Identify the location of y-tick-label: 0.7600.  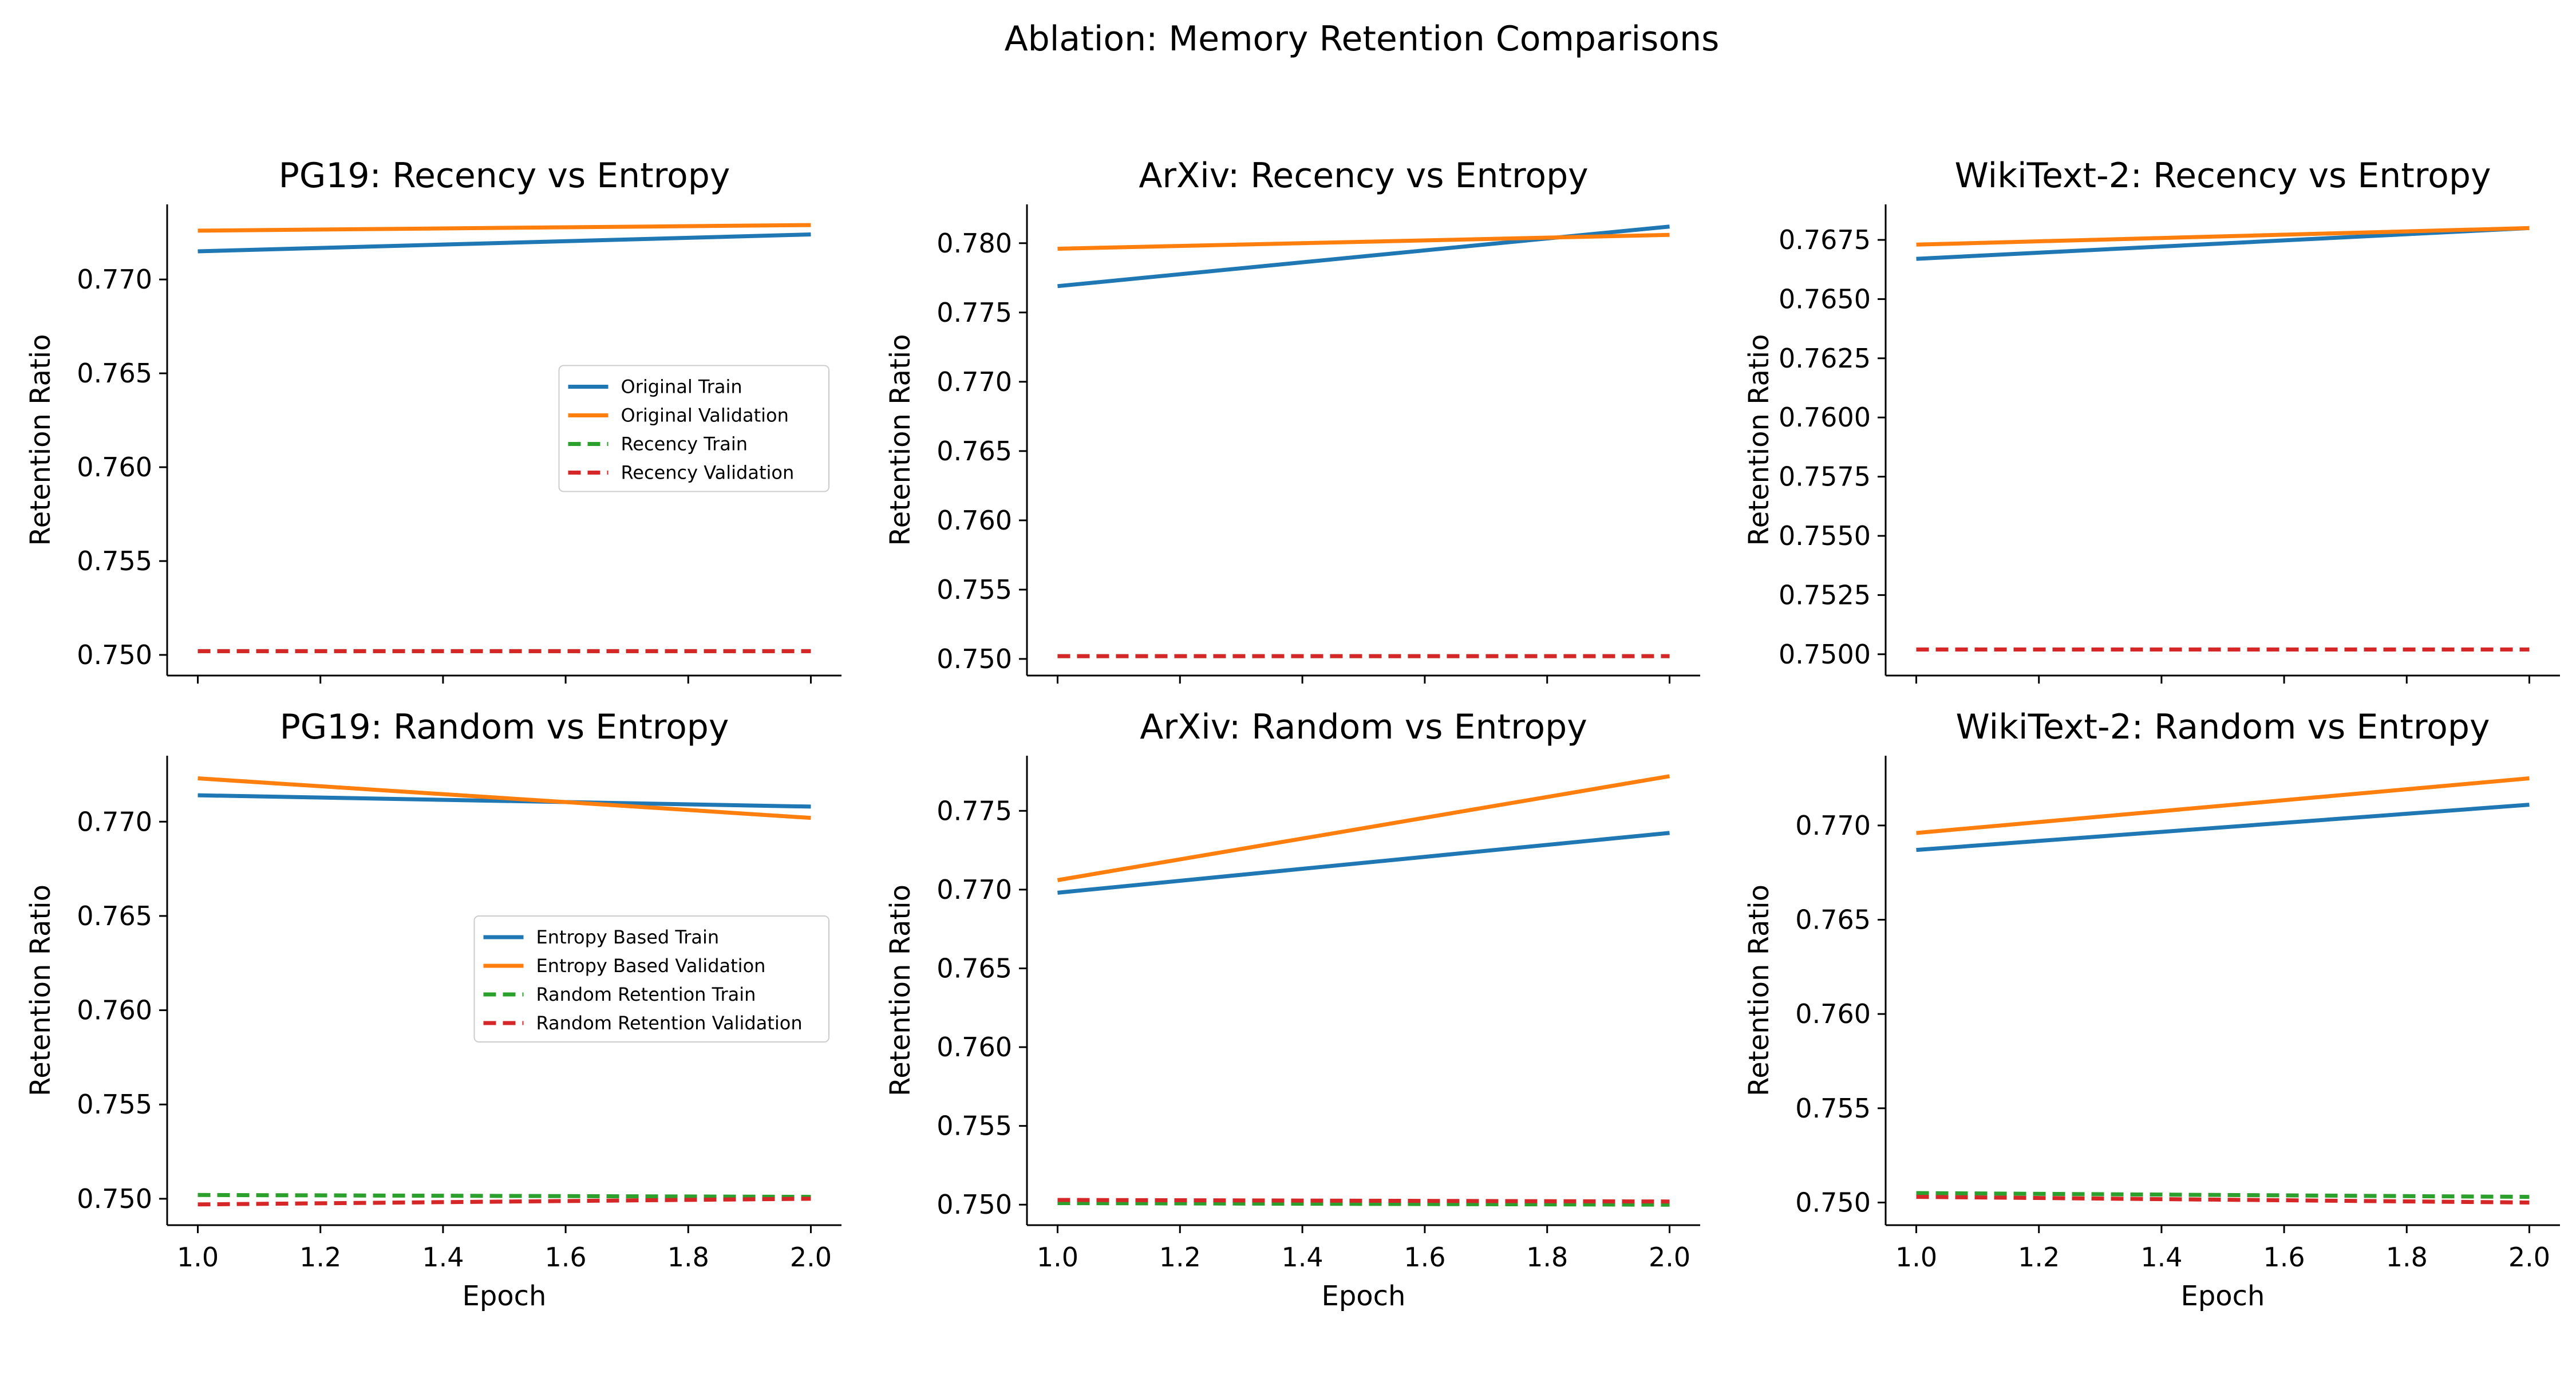
(1825, 417).